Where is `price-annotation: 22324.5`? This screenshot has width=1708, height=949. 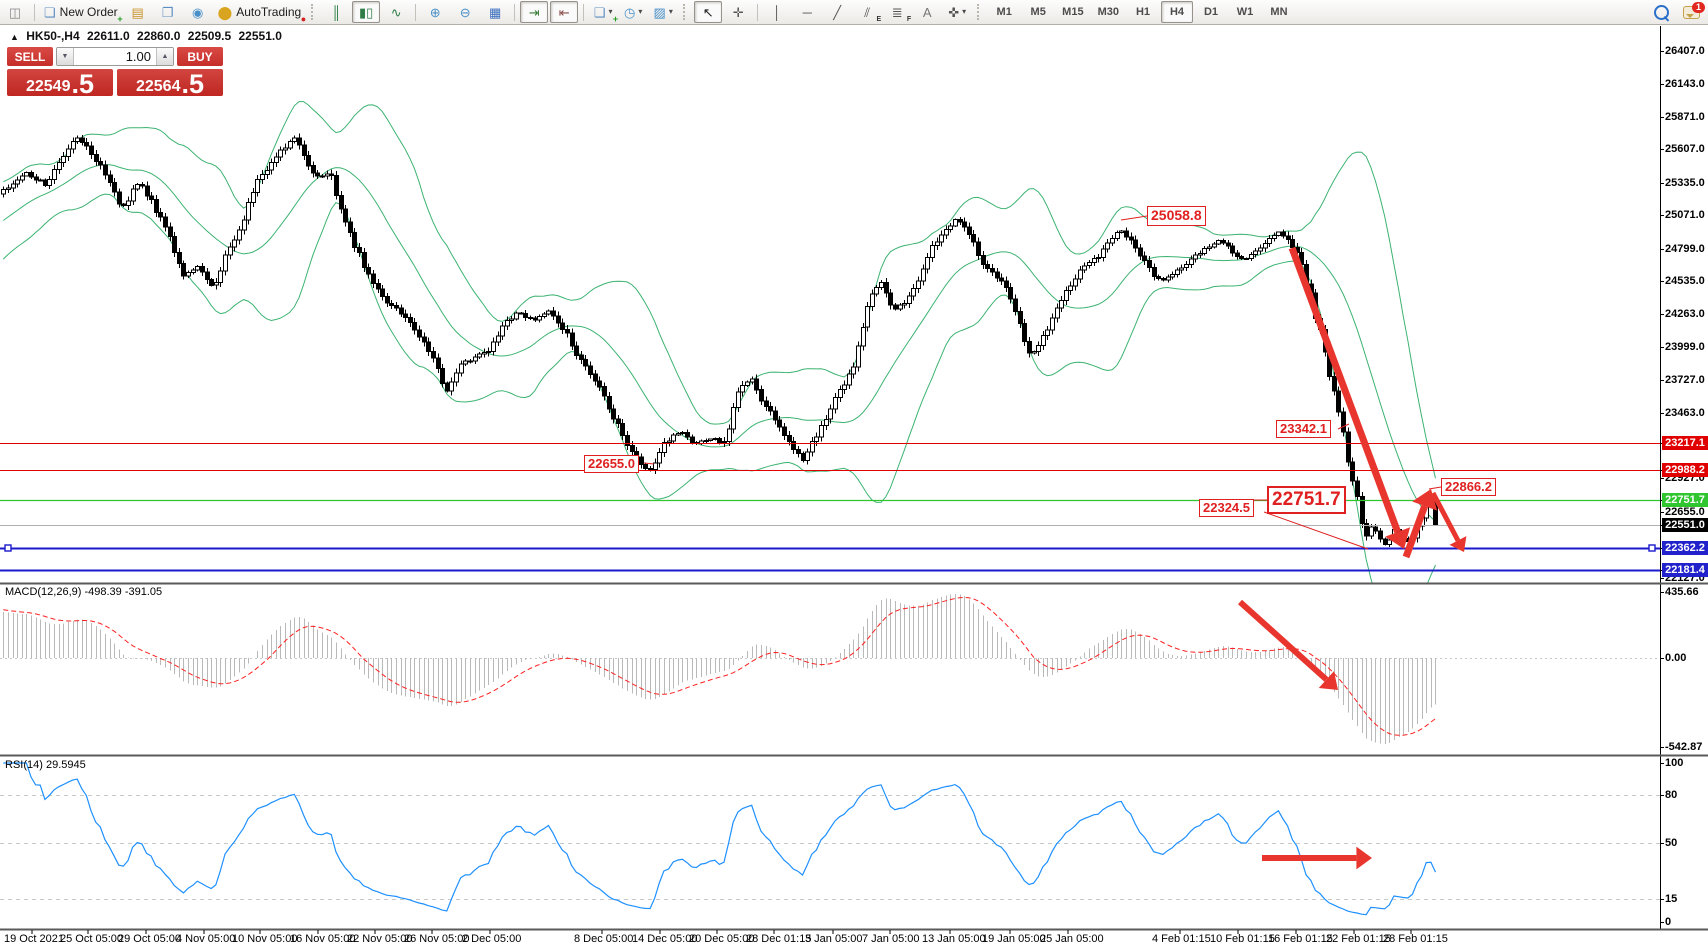 price-annotation: 22324.5 is located at coordinates (1226, 508).